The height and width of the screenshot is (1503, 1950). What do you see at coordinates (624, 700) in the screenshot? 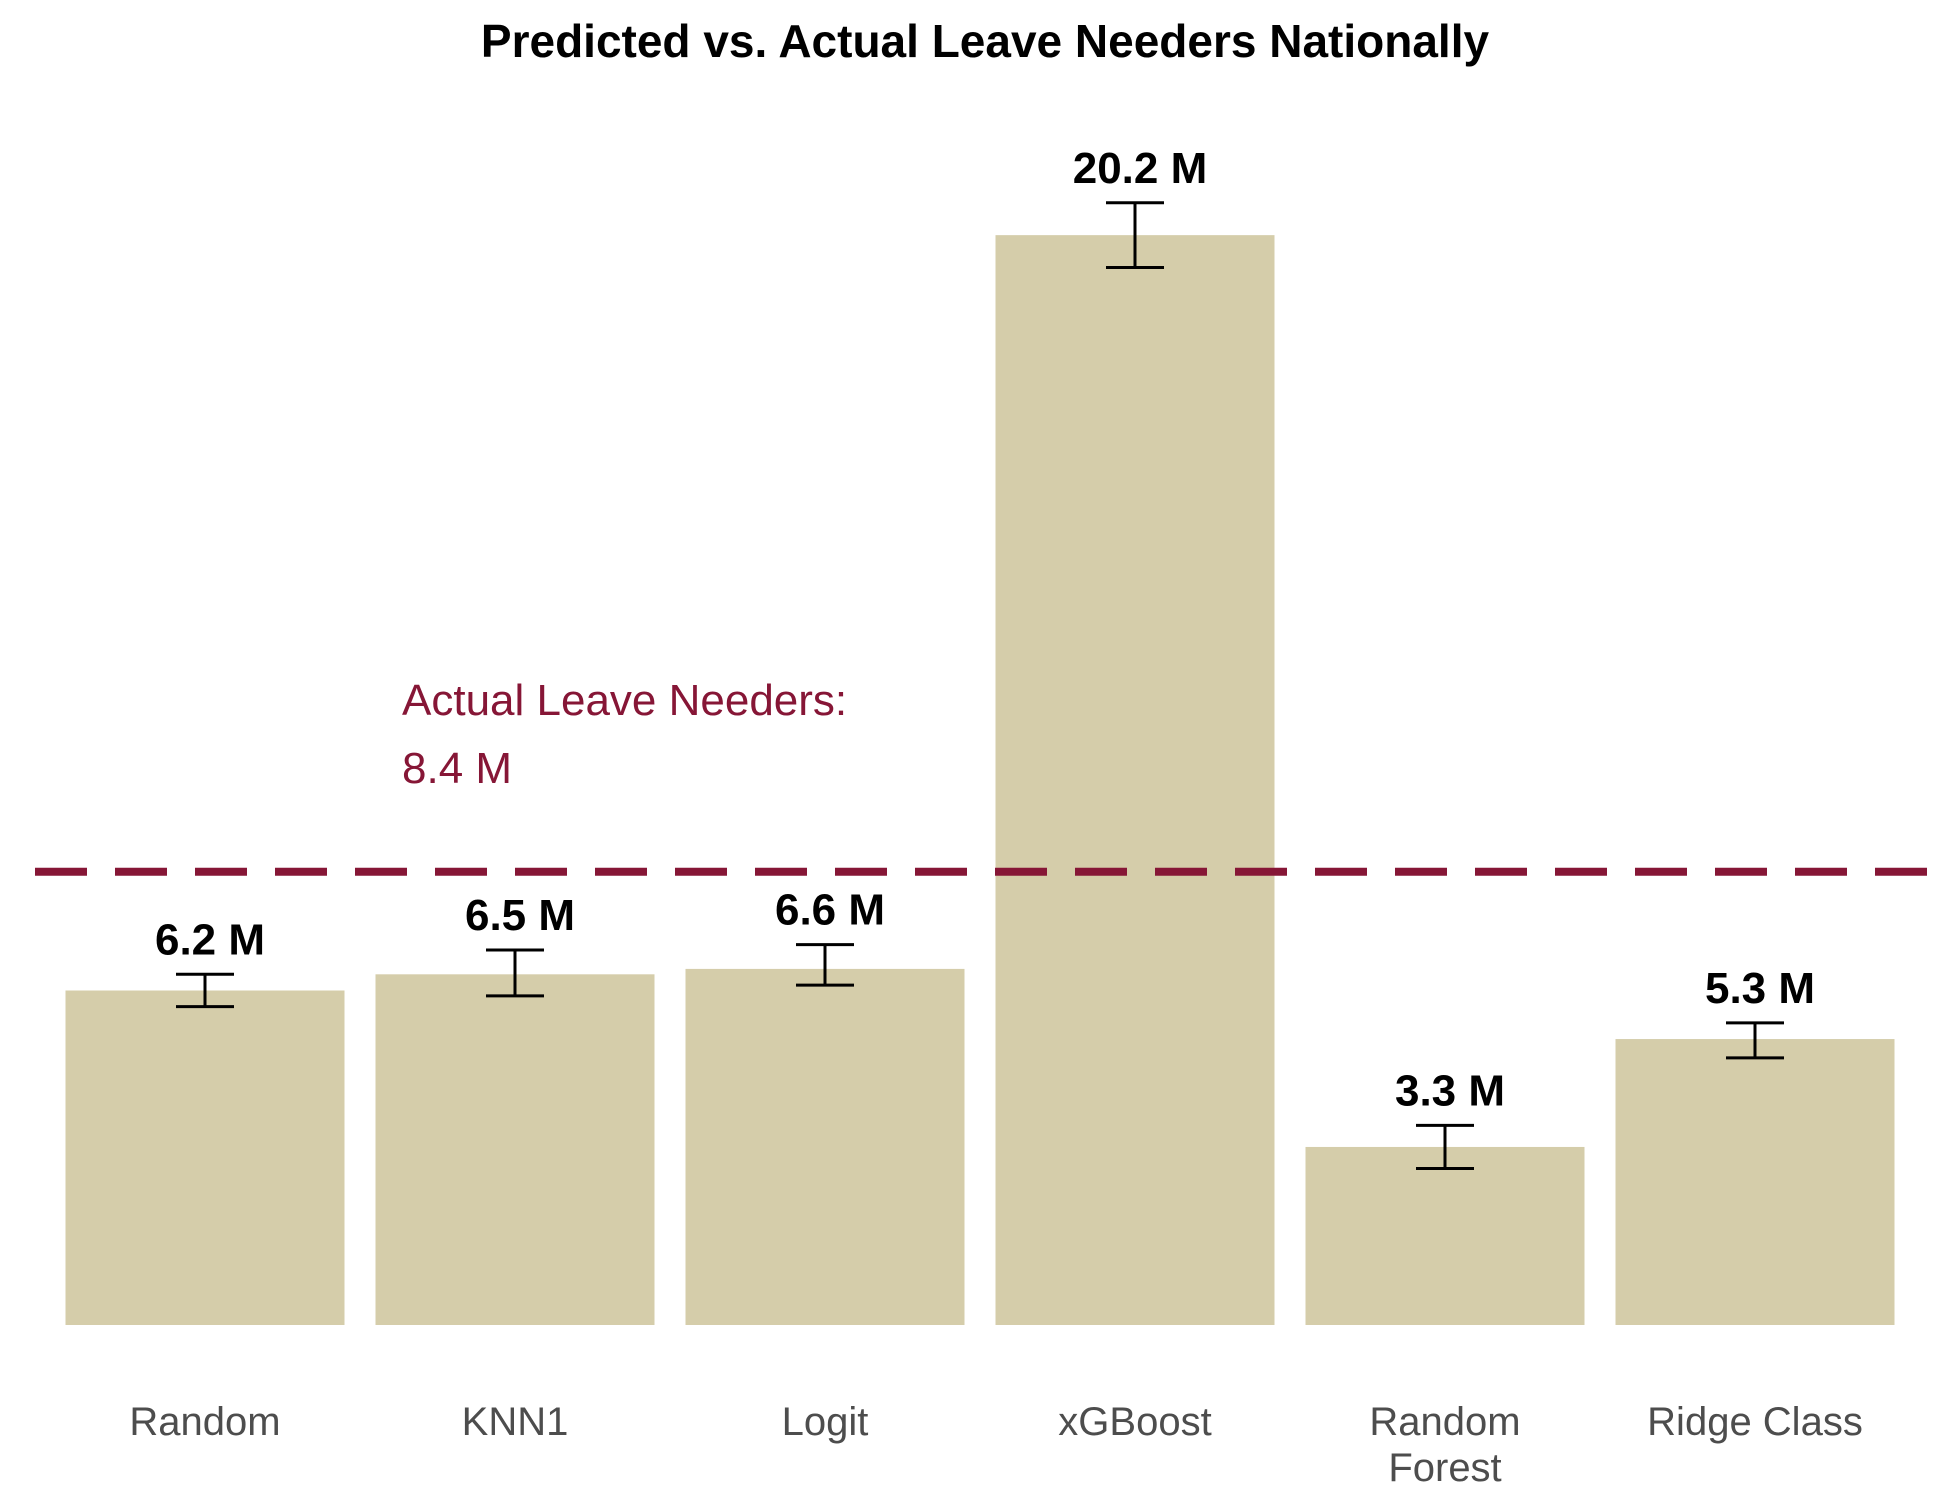
I see `reference-label-line: Actual Leave Needers:` at bounding box center [624, 700].